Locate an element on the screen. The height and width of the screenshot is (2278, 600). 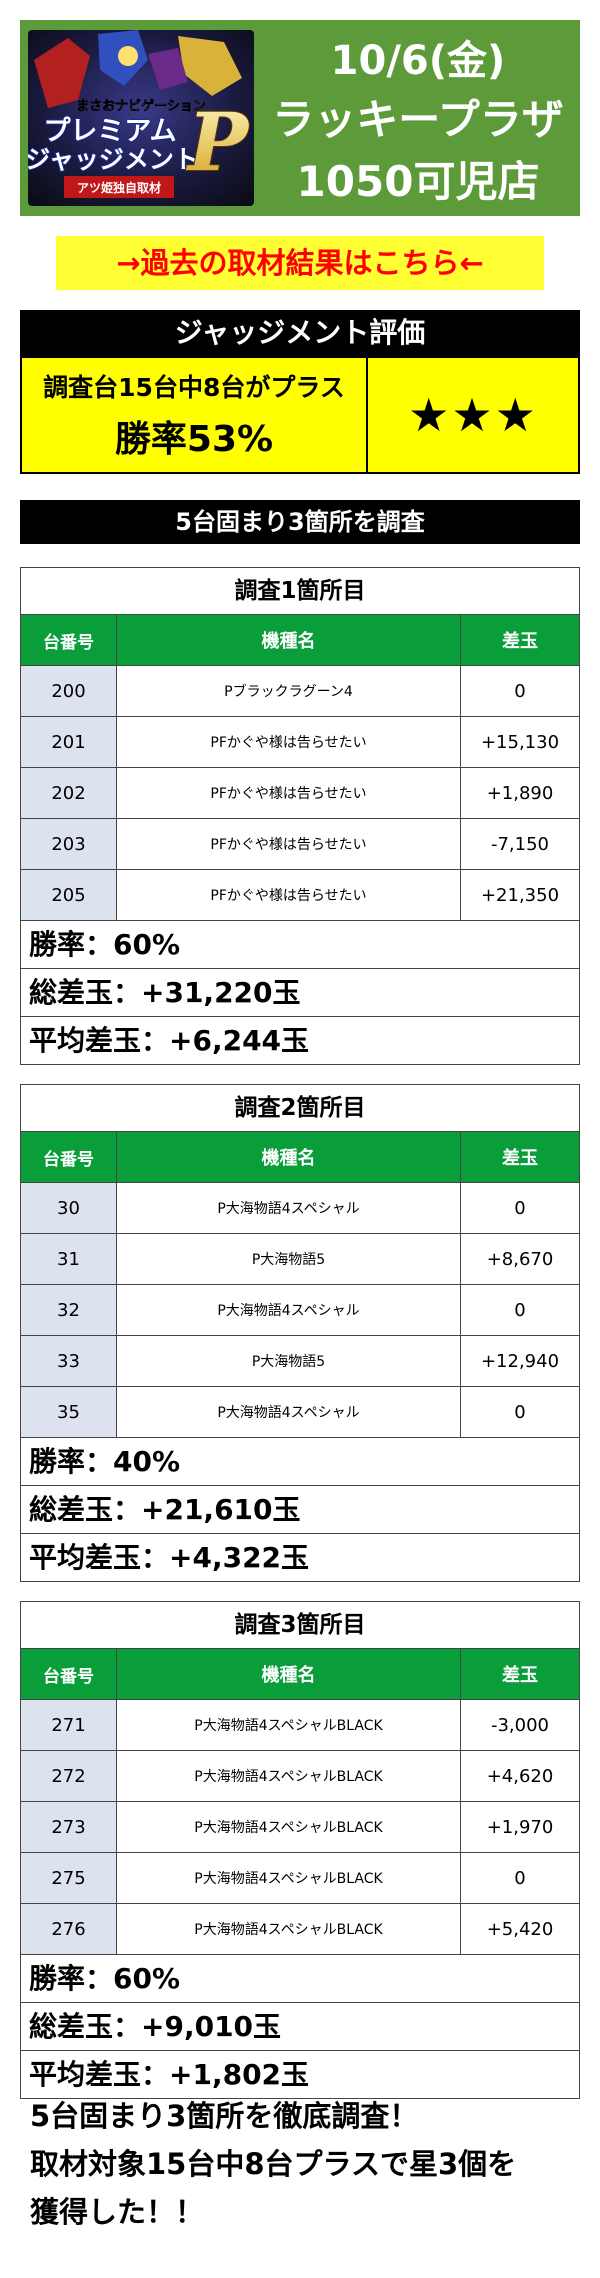
judgment-result: 調査台15台中8台がプラス 勝率53% is located at coordinates (195, 415).